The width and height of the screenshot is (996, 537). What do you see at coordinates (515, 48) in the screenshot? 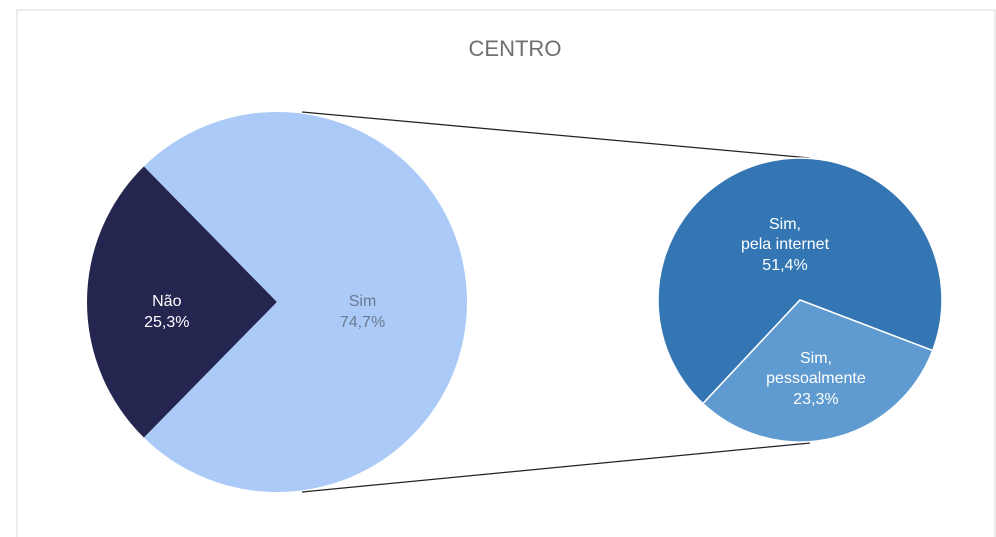
I see `chart-title: CENTRO` at bounding box center [515, 48].